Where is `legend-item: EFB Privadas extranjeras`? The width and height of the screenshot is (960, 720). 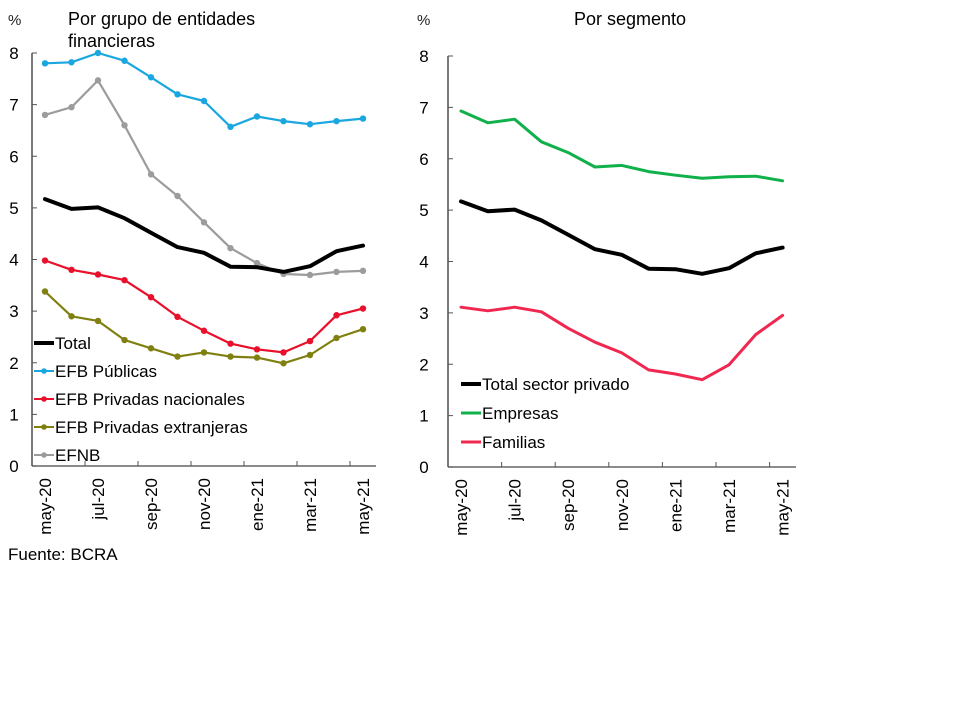
legend-item: EFB Privadas extranjeras is located at coordinates (141, 427).